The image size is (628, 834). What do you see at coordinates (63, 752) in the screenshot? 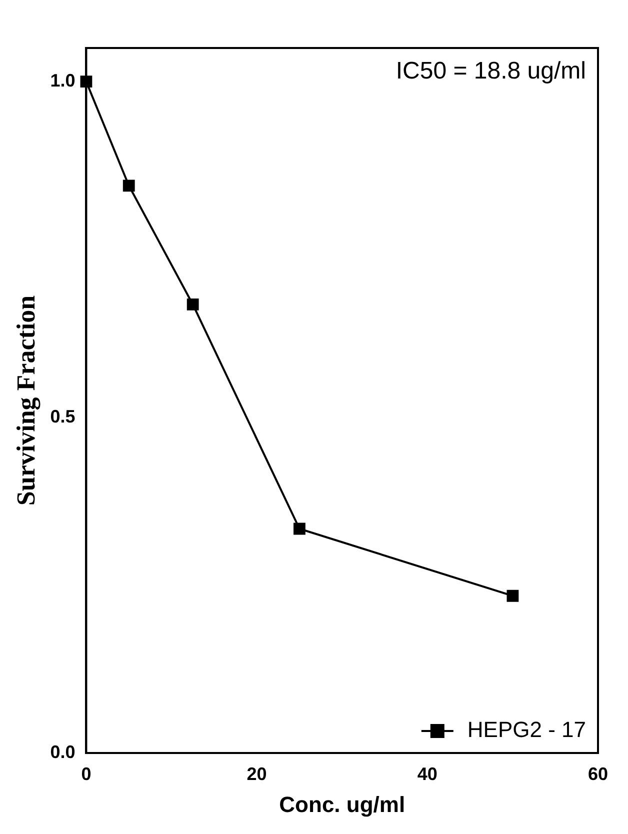
I see `y-tick-label: 0.0` at bounding box center [63, 752].